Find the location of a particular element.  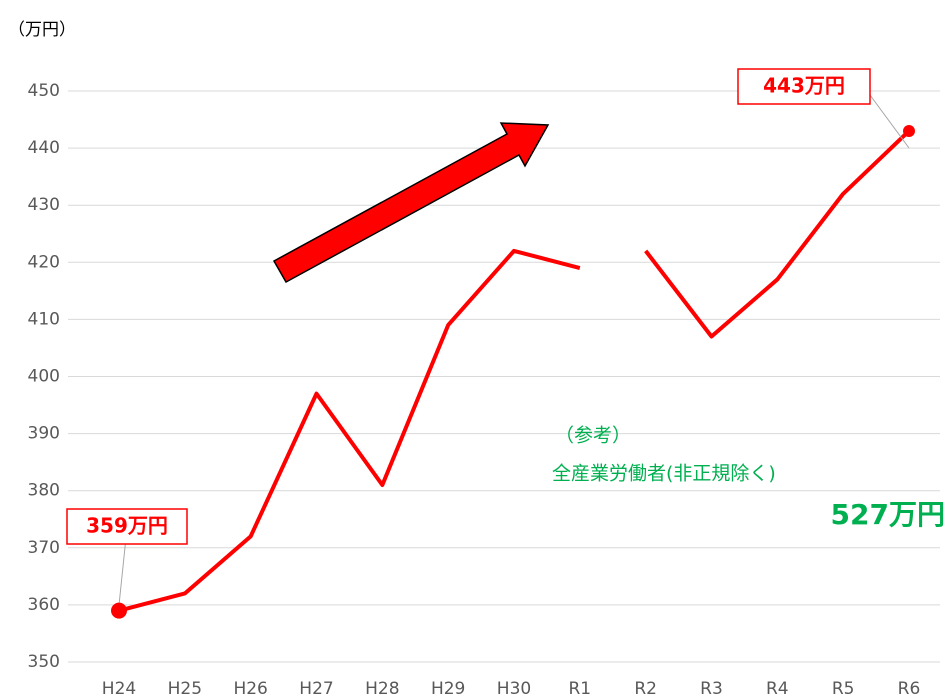

y-tick-label: 450 is located at coordinates (44, 91).